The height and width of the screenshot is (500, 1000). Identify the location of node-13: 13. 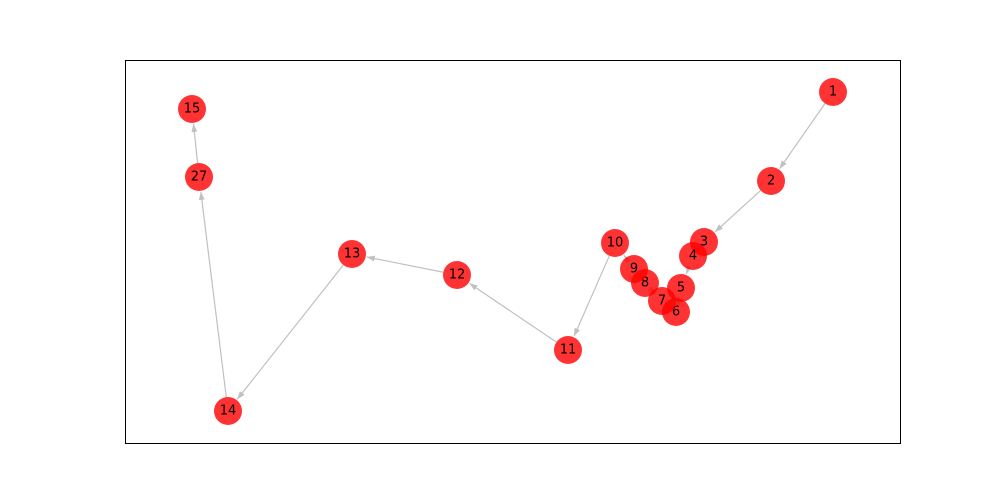
(352, 254).